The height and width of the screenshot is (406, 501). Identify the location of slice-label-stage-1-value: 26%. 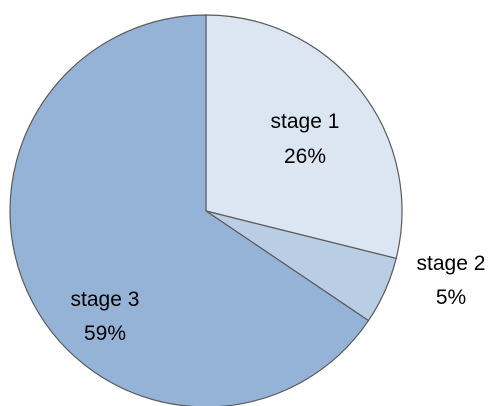
(305, 156).